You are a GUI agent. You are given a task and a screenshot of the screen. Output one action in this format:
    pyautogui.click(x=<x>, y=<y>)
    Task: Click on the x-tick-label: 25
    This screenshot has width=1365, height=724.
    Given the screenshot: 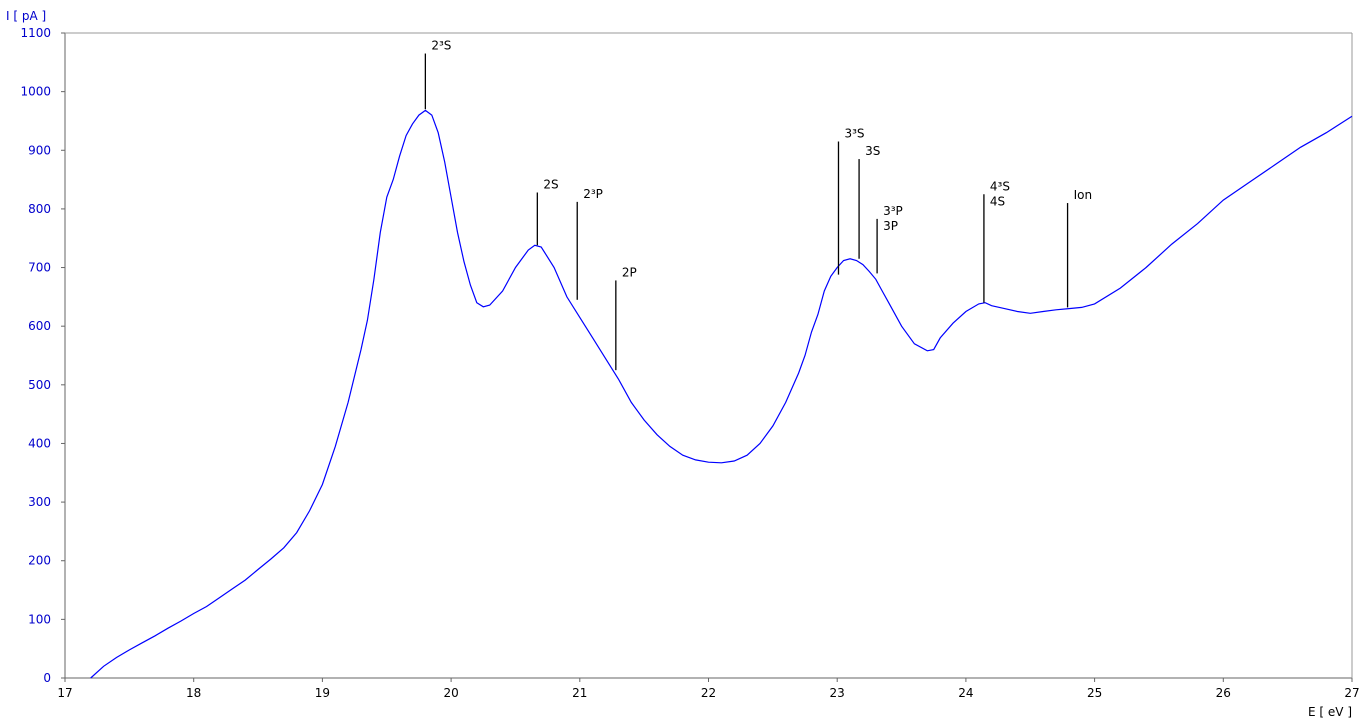 What is the action you would take?
    pyautogui.click(x=1094, y=693)
    